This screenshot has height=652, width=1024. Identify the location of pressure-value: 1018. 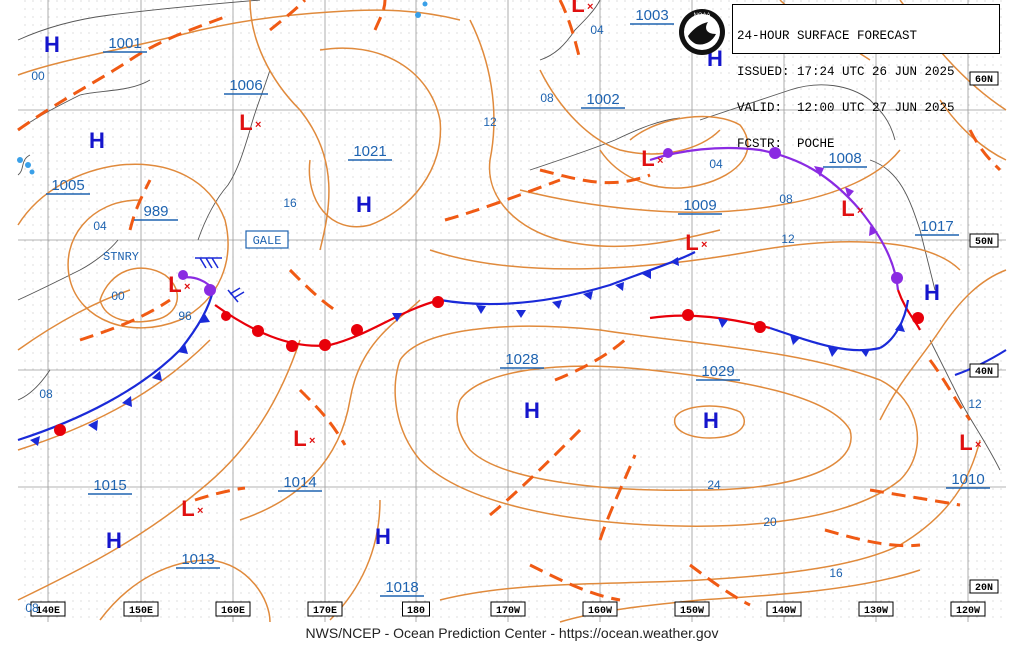
(401, 587).